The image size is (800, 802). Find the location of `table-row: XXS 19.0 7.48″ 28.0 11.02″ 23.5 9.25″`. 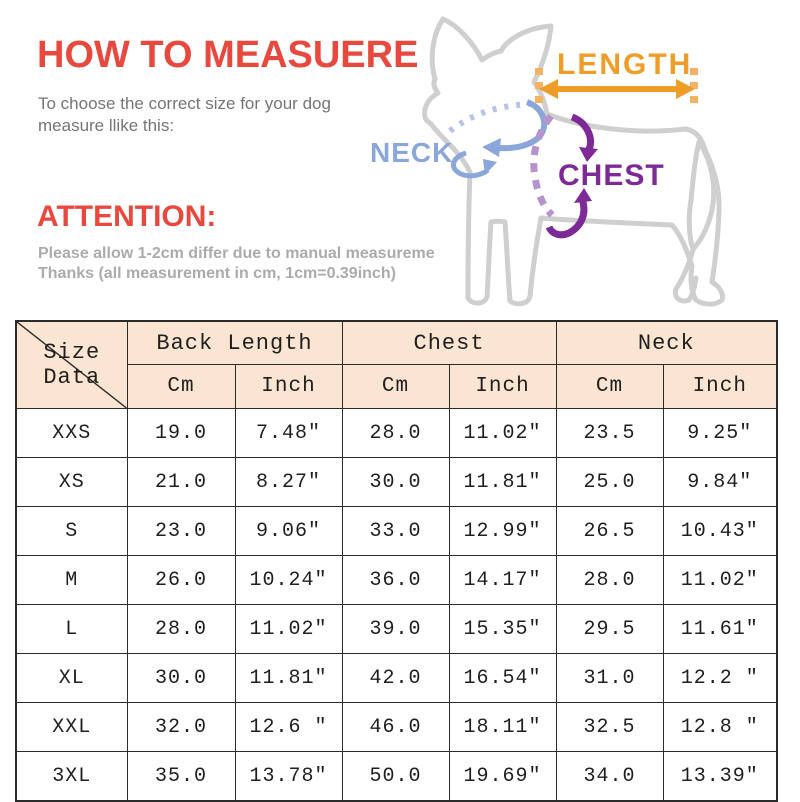

table-row: XXS 19.0 7.48″ 28.0 11.02″ 23.5 9.25″ is located at coordinates (396, 433).